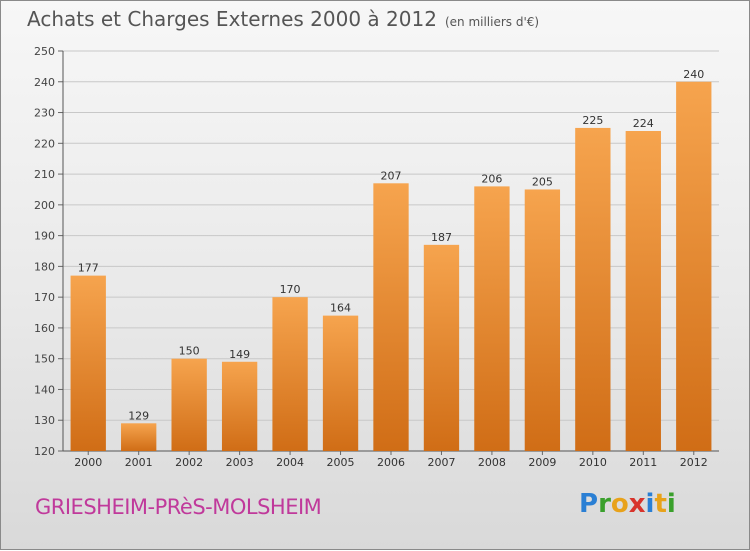 This screenshot has height=551, width=750. I want to click on y-tick-label: 140, so click(44, 389).